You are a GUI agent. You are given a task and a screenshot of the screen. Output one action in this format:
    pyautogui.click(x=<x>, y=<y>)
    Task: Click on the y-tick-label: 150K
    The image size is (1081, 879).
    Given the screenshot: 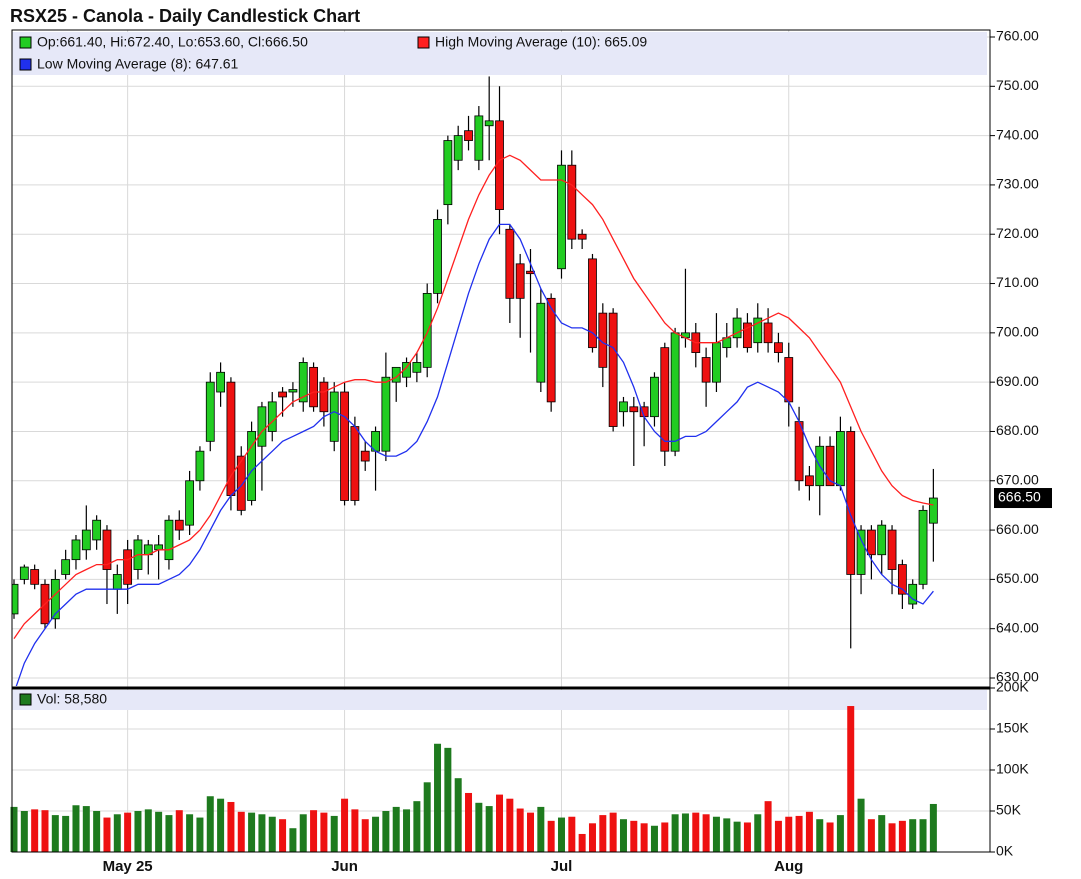 What is the action you would take?
    pyautogui.click(x=1012, y=728)
    